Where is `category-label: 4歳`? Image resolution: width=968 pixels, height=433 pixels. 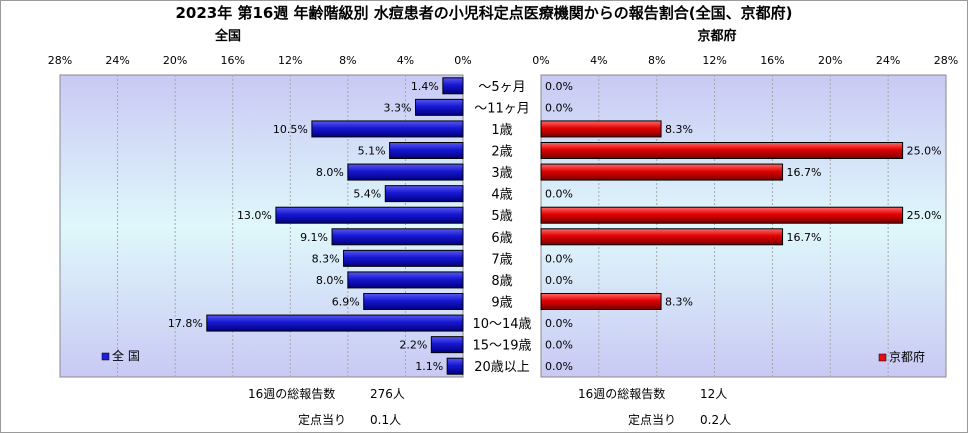 category-label: 4歳 is located at coordinates (501, 195).